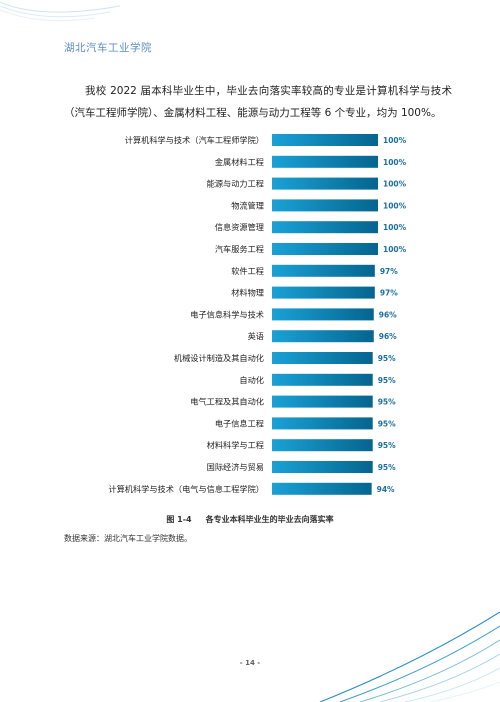  What do you see at coordinates (60, 11) in the screenshot?
I see `corner-decoration-top` at bounding box center [60, 11].